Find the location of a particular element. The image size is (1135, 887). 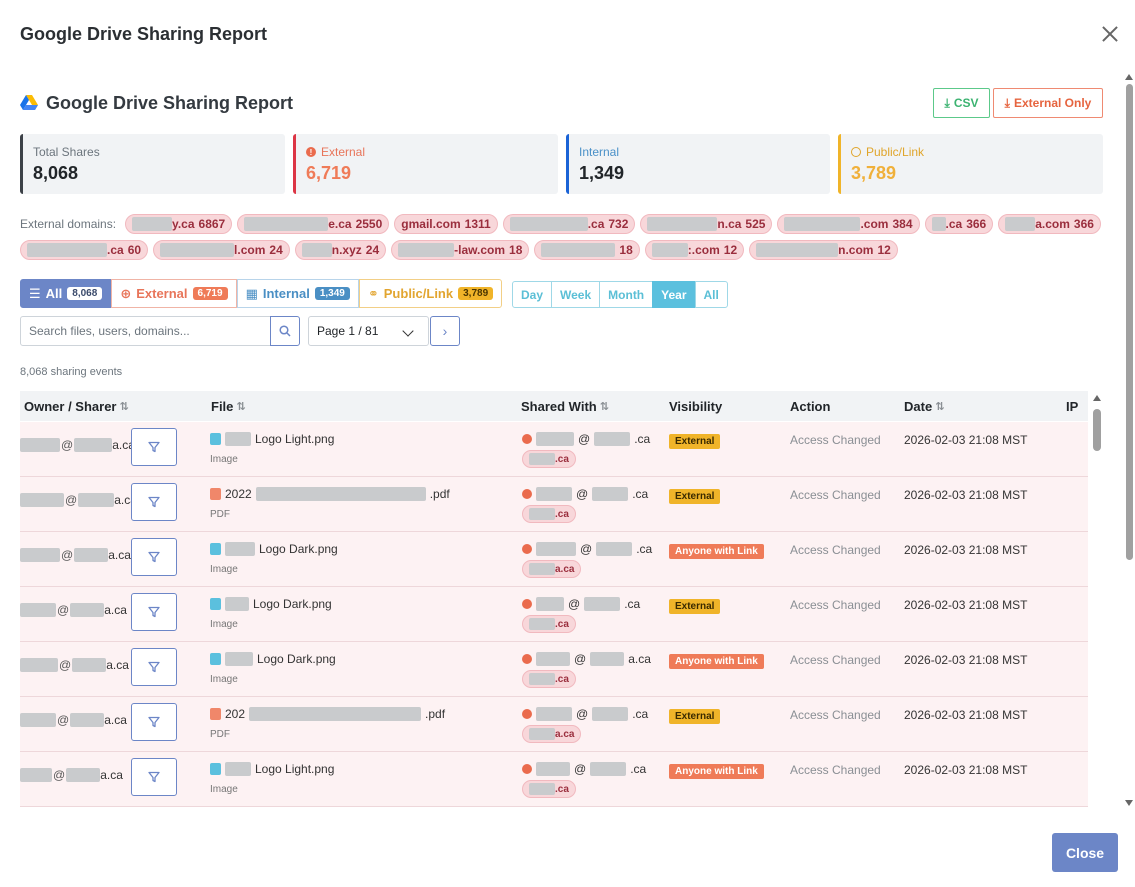

domain-chip: :.com 12 is located at coordinates (694, 250).